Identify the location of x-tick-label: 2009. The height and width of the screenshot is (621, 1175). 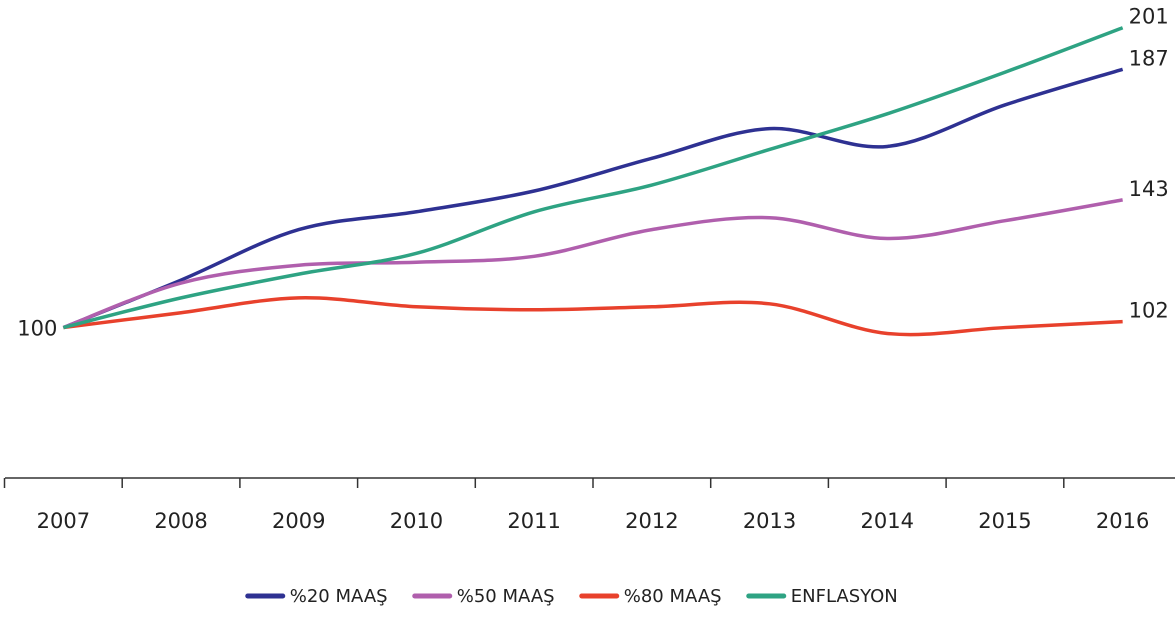
(298, 521).